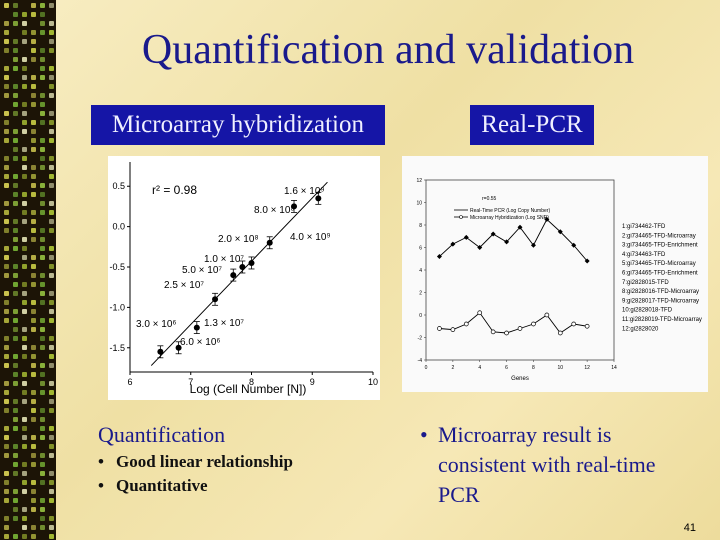 This screenshot has width=720, height=540. Describe the element at coordinates (509, 218) in the screenshot. I see `legend-item: Microarray Hybridization (Log SNR)` at that location.